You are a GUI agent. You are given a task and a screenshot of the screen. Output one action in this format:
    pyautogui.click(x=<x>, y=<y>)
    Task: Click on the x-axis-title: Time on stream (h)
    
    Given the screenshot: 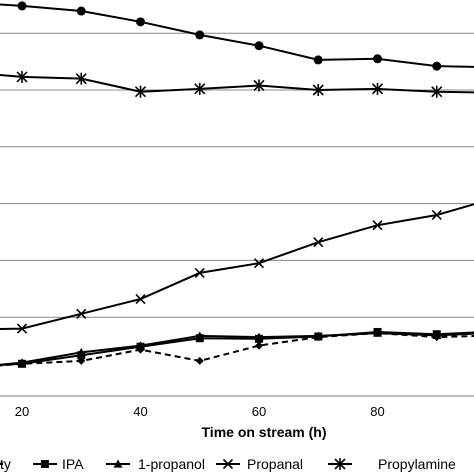 What is the action you would take?
    pyautogui.click(x=264, y=432)
    